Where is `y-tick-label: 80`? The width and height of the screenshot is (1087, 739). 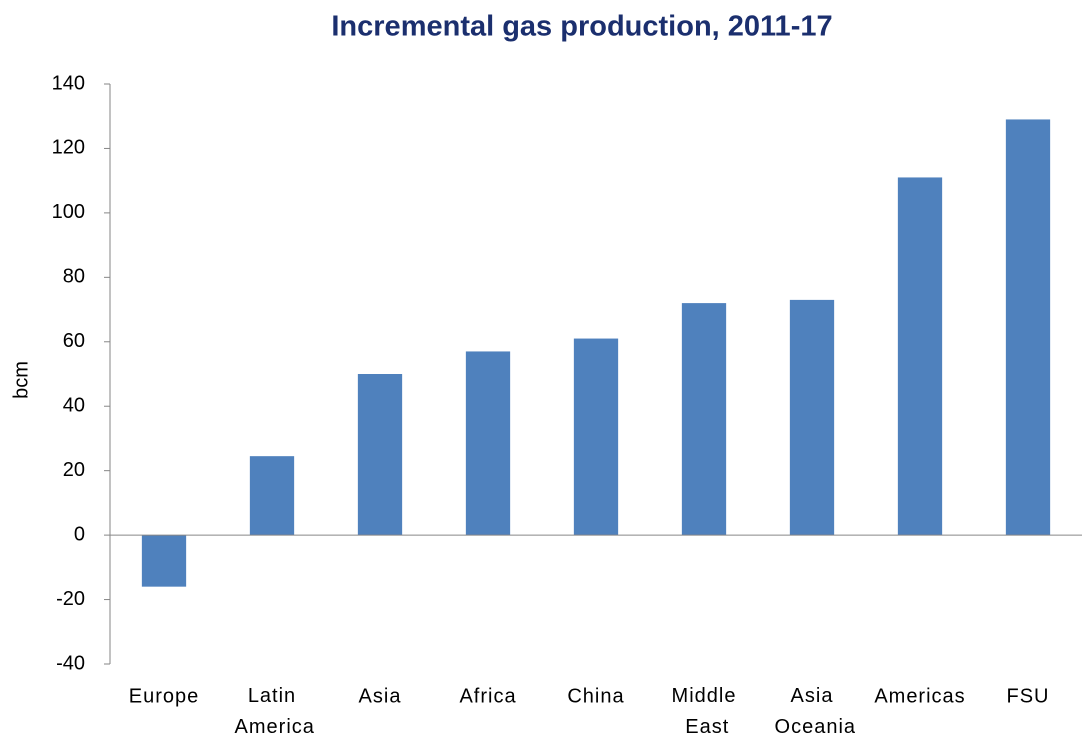 y-tick-label: 80 is located at coordinates (74, 277).